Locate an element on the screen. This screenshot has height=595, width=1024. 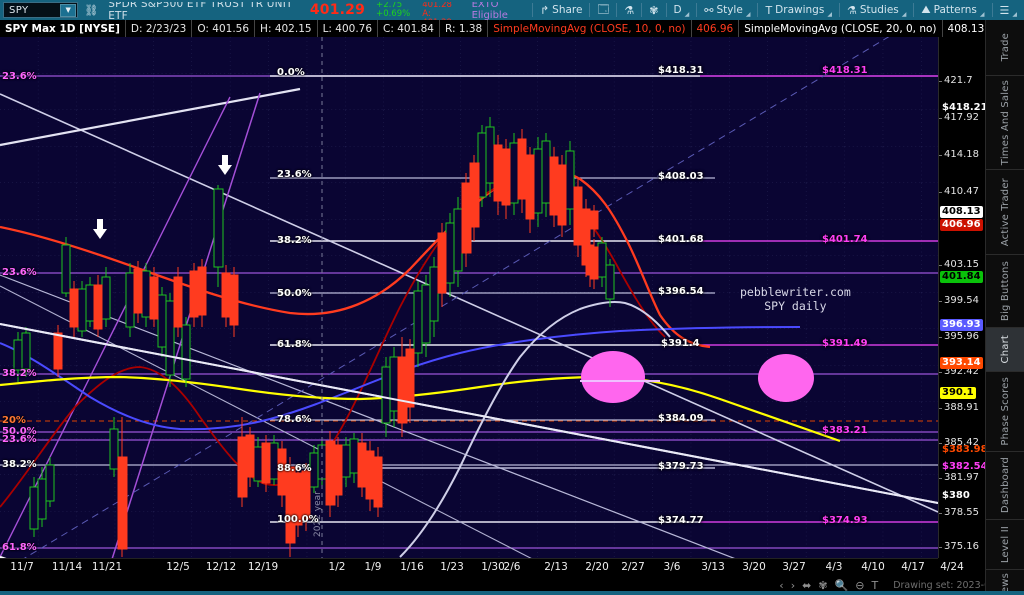
symbol-input: SPY ▼ is located at coordinates (41, 10).